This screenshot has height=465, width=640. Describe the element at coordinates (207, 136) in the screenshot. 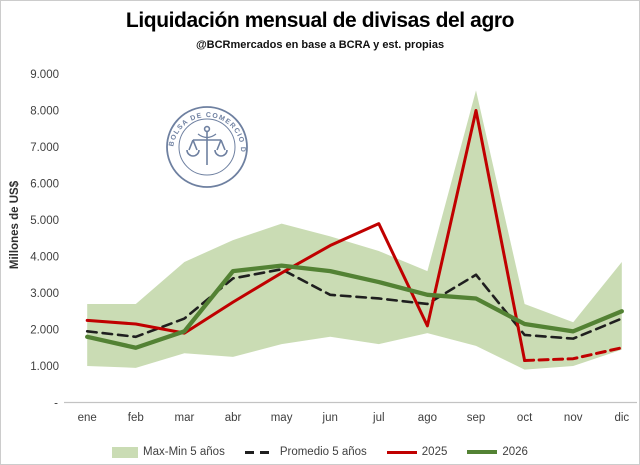

I see `scales-wings` at that location.